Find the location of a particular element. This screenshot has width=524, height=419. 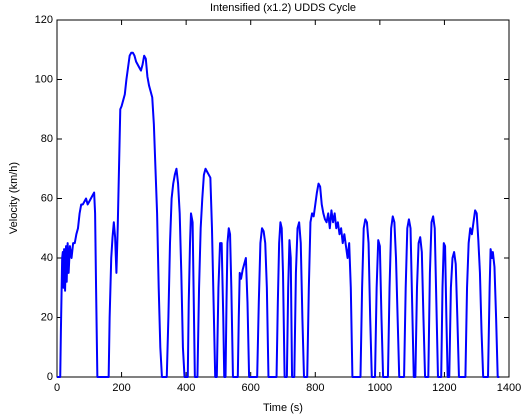

x-axis-label: Time (s) is located at coordinates (283, 408).